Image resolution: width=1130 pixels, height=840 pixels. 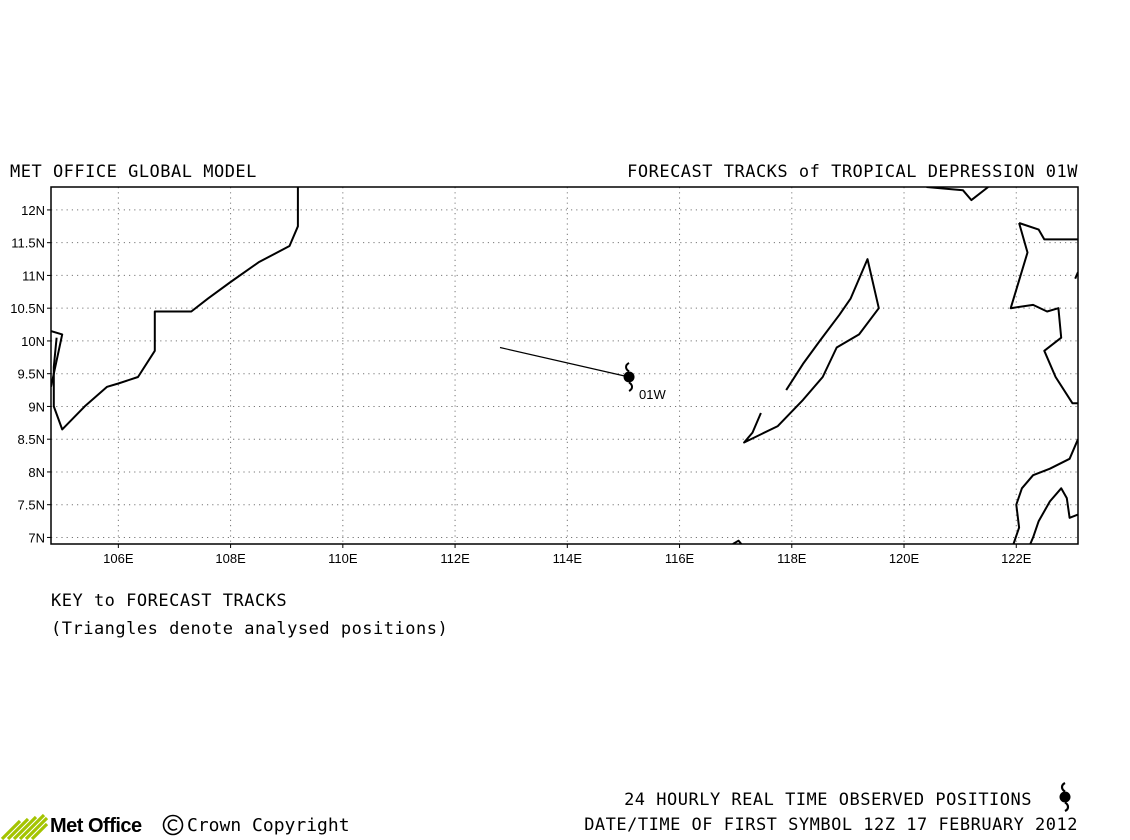 What do you see at coordinates (343, 558) in the screenshot?
I see `lon-label-110: 110E` at bounding box center [343, 558].